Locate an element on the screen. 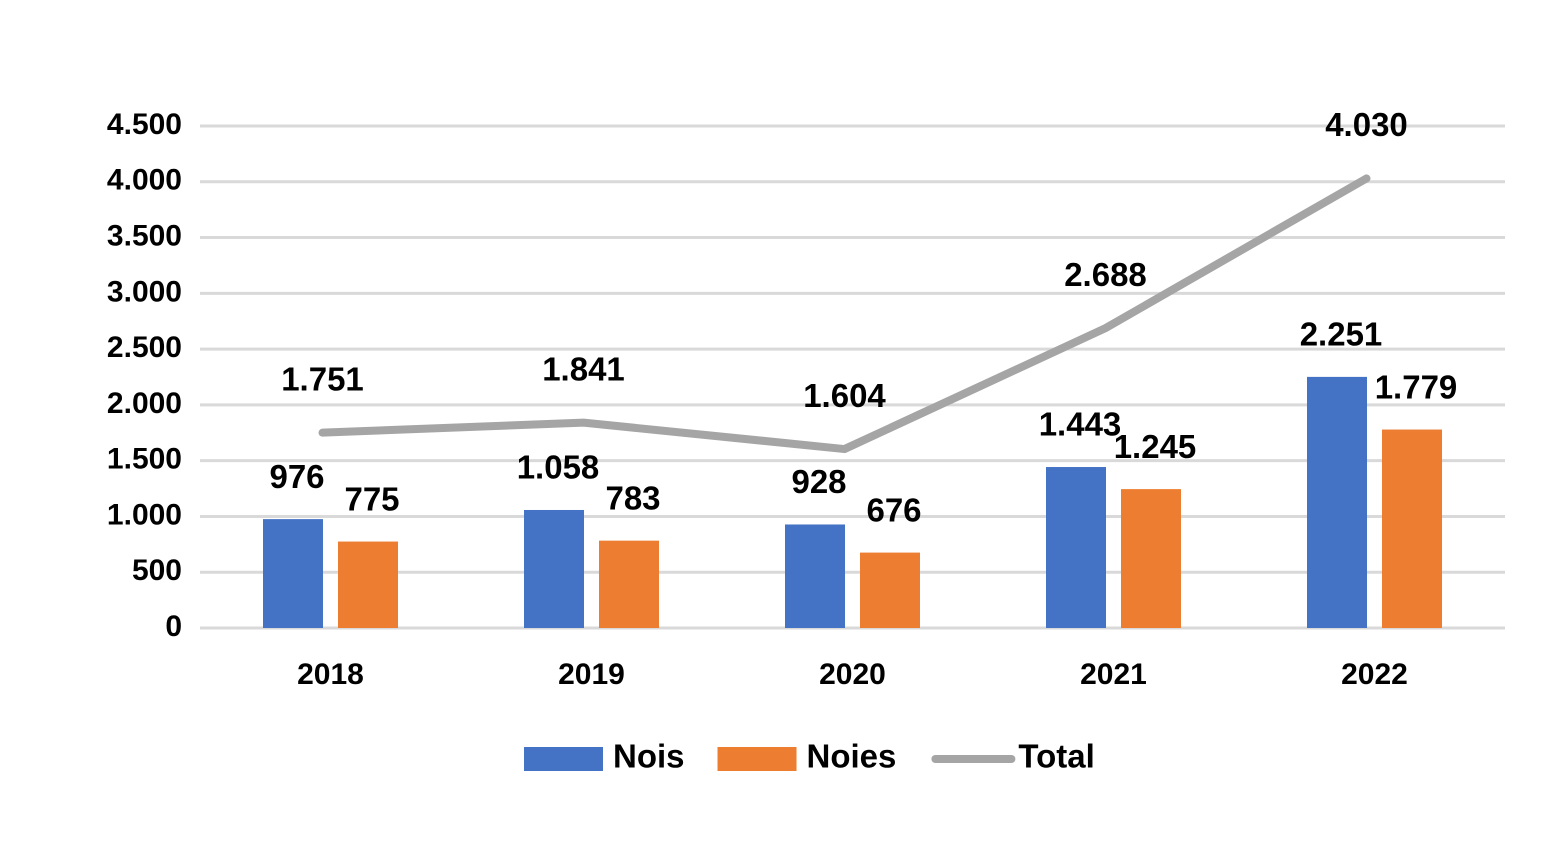 The height and width of the screenshot is (842, 1554). y-tick-label: 4.500 is located at coordinates (144, 124).